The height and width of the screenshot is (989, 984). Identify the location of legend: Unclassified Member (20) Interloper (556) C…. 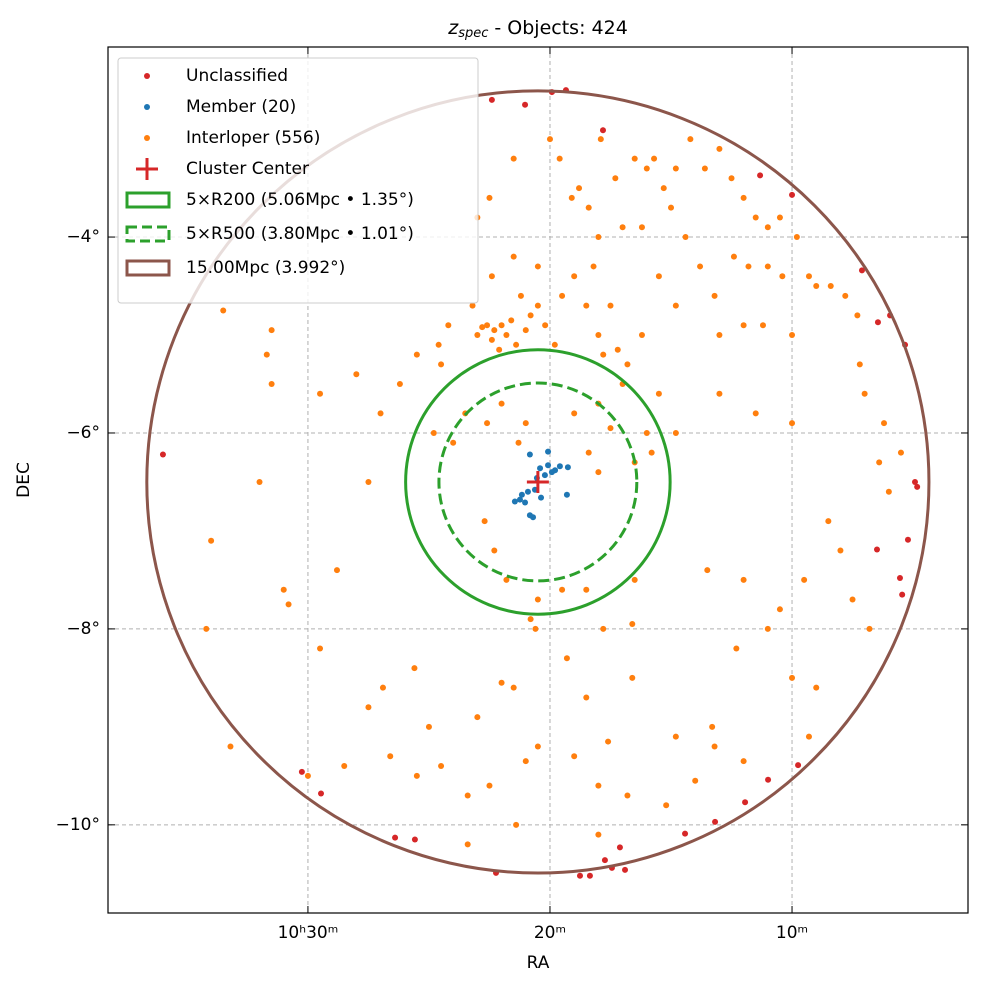
(298, 180).